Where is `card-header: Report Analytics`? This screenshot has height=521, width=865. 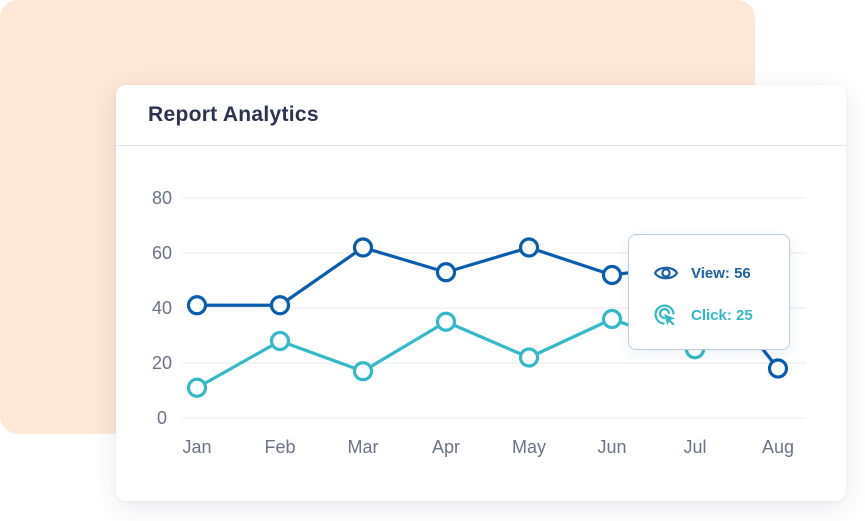 card-header: Report Analytics is located at coordinates (481, 115).